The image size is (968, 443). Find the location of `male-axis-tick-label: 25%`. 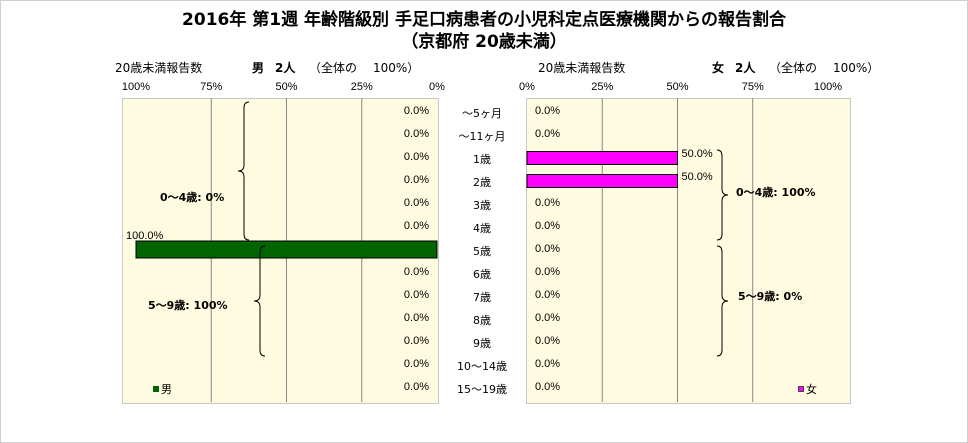

male-axis-tick-label: 25% is located at coordinates (361, 87).